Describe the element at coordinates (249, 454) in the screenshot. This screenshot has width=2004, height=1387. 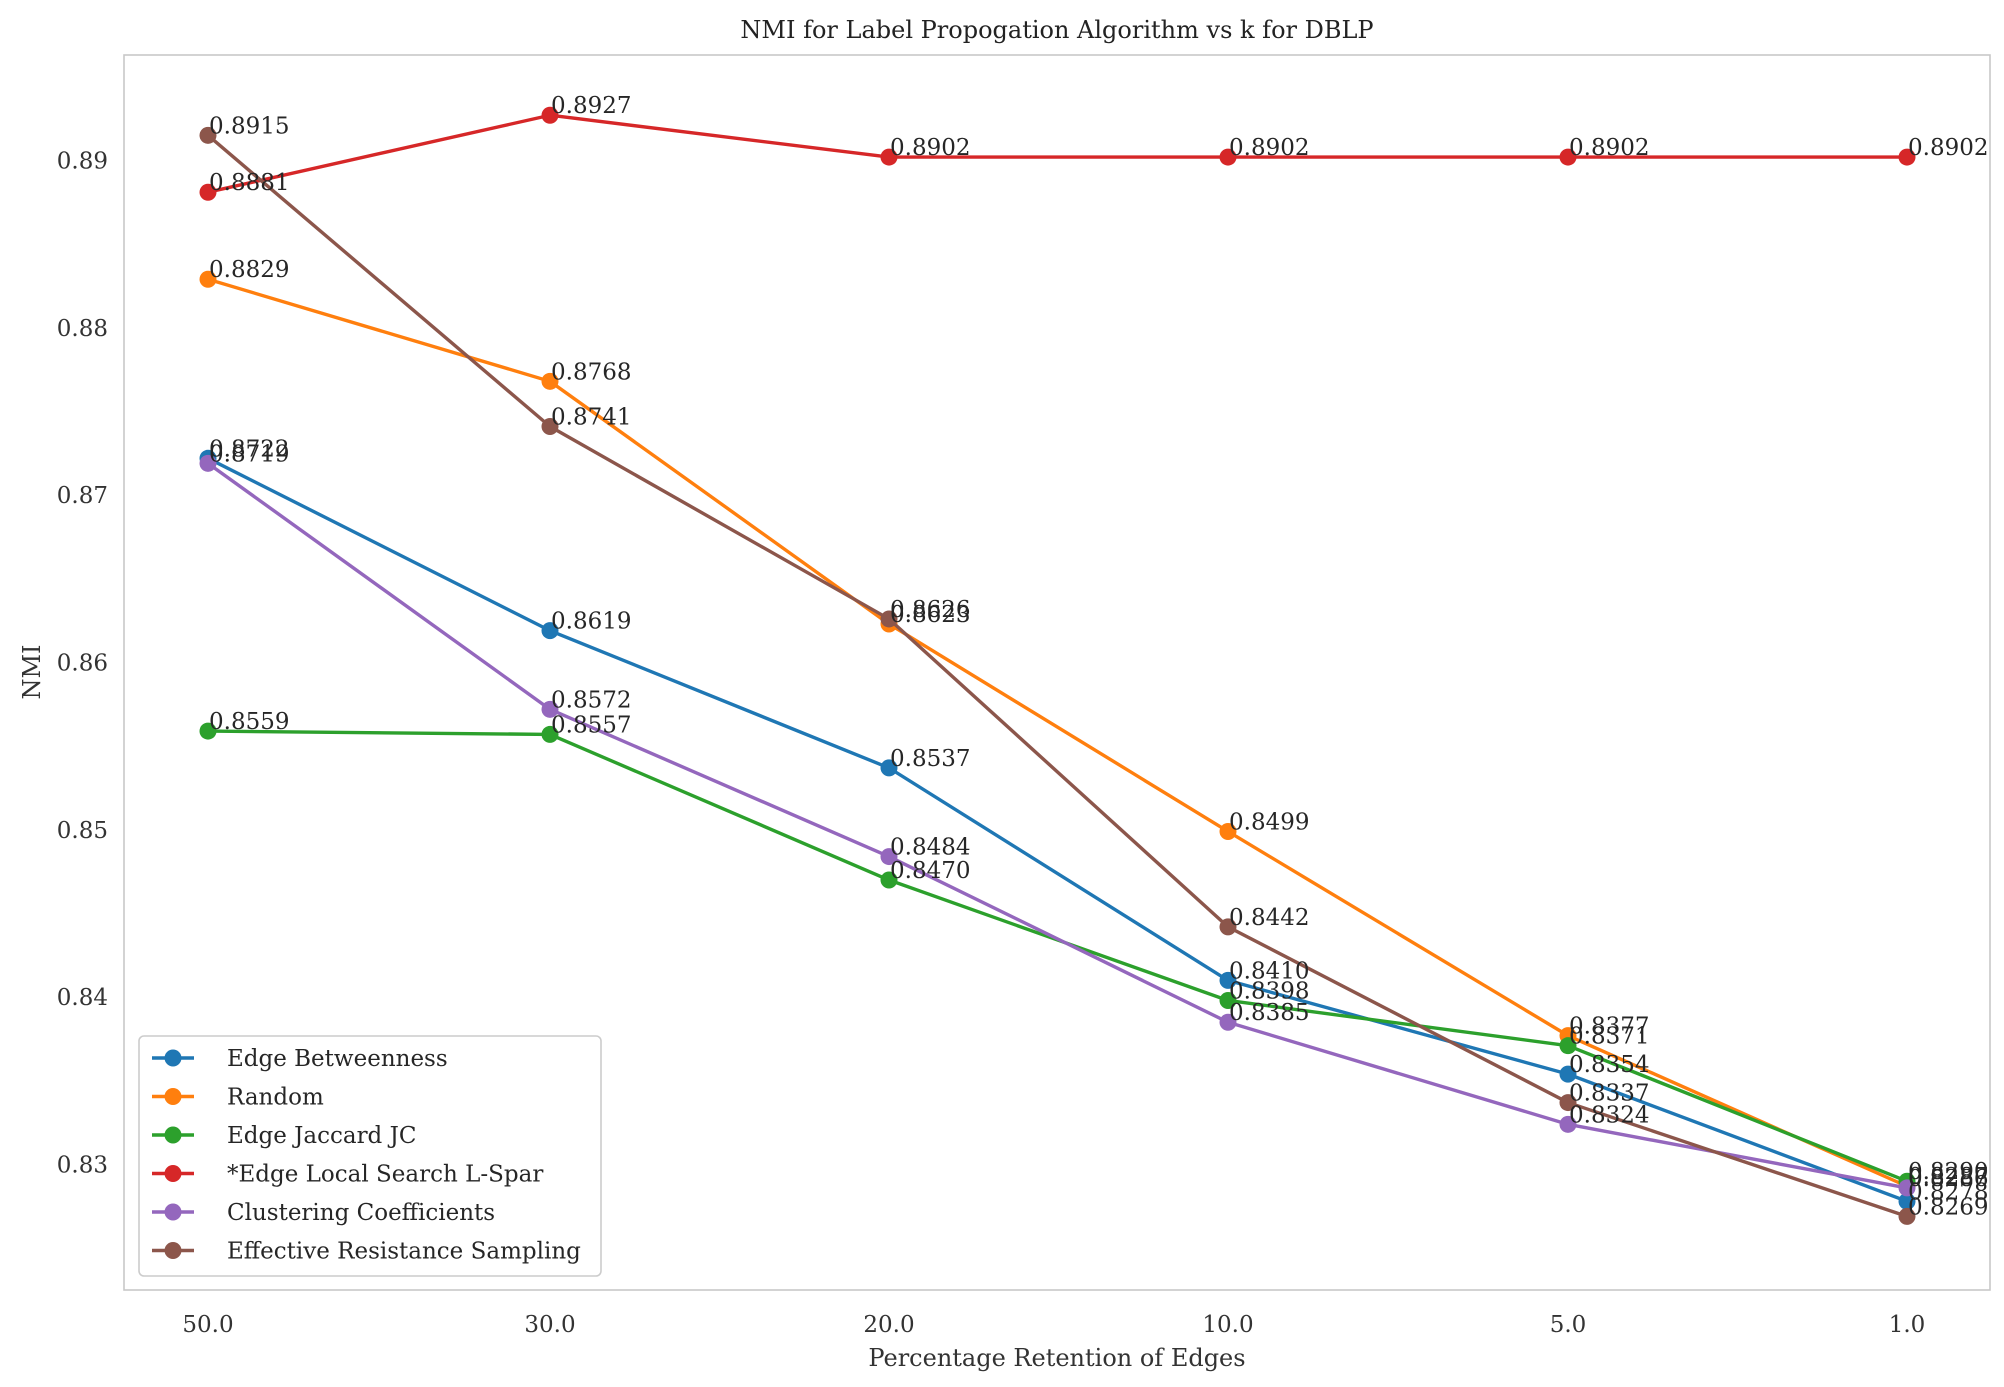
I see `data-label: 0.8719` at that location.